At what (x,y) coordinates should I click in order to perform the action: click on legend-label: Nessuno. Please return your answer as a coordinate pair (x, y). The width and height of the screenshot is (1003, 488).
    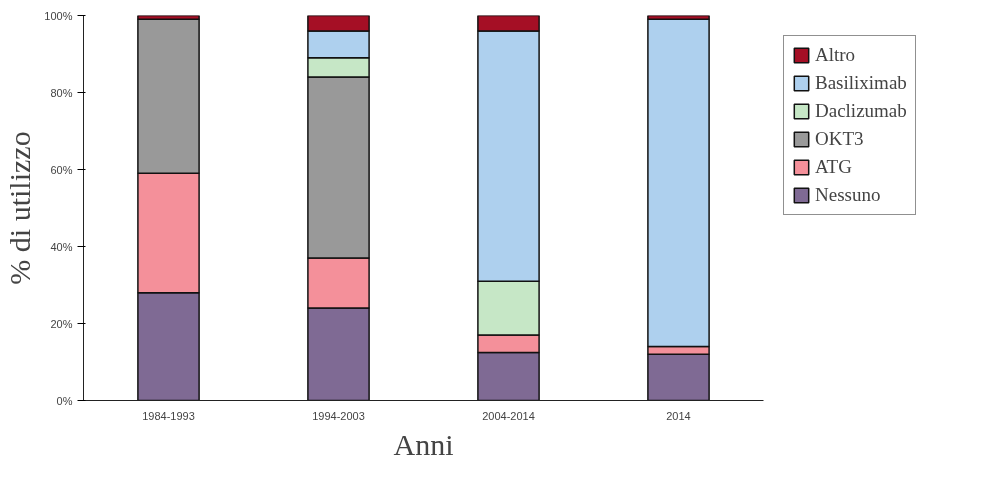
    Looking at the image, I should click on (848, 195).